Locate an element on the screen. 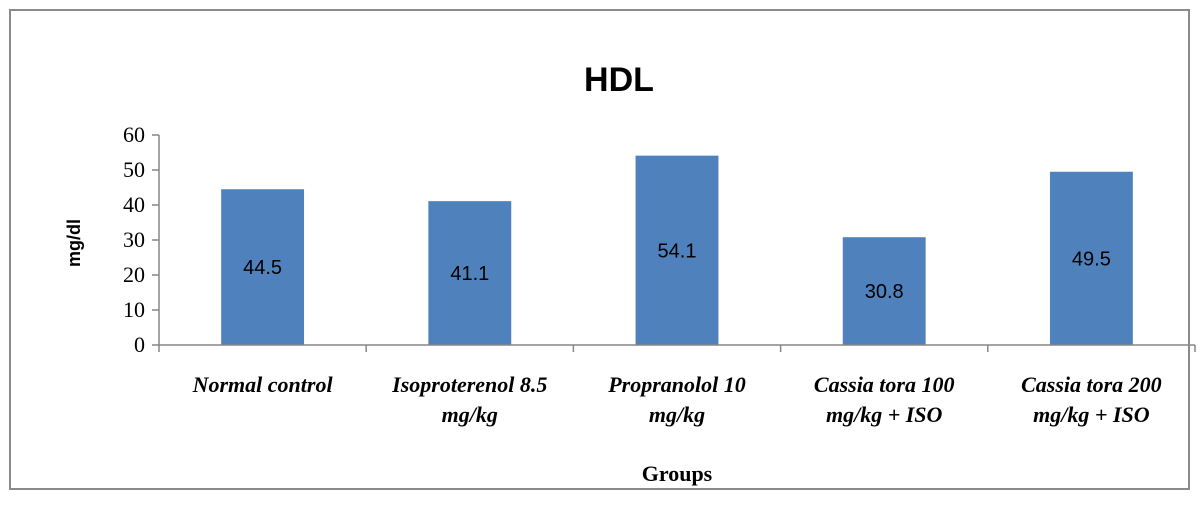 The image size is (1200, 510). x-tick-label-line: Cassia tora 200 is located at coordinates (1091, 384).